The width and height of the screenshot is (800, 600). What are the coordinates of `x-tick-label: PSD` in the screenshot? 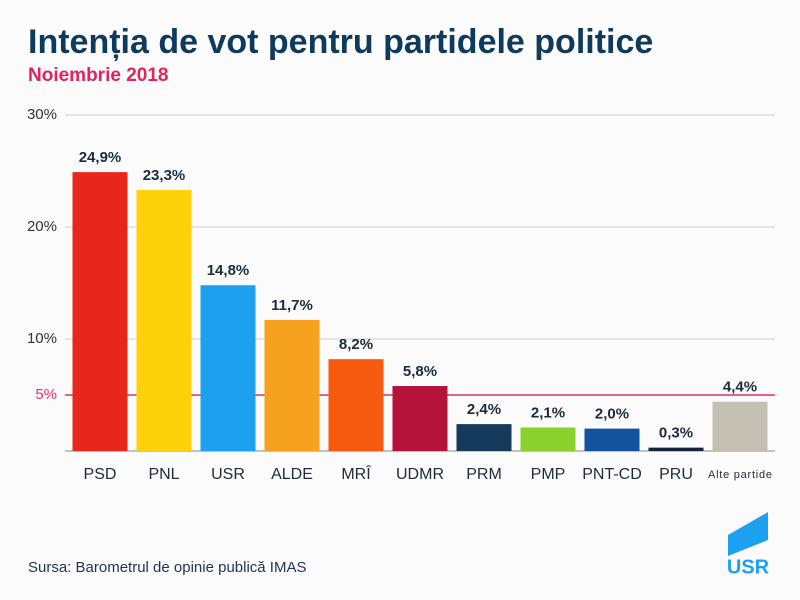 It's located at (100, 474).